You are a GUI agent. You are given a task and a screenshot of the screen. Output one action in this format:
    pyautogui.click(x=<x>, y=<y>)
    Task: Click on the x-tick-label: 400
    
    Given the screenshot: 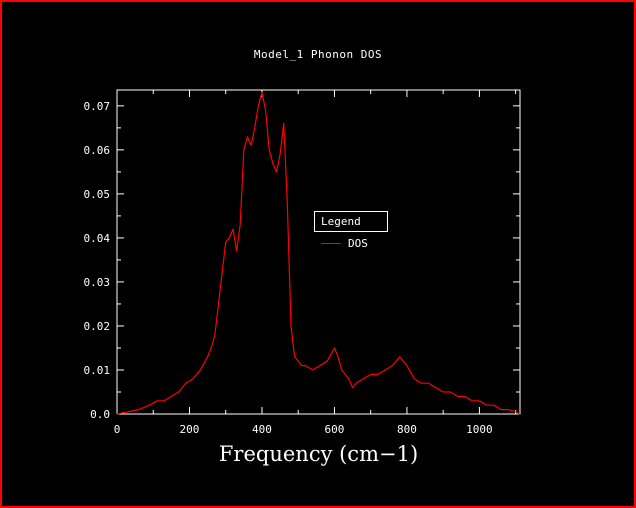 What is the action you would take?
    pyautogui.click(x=262, y=429)
    